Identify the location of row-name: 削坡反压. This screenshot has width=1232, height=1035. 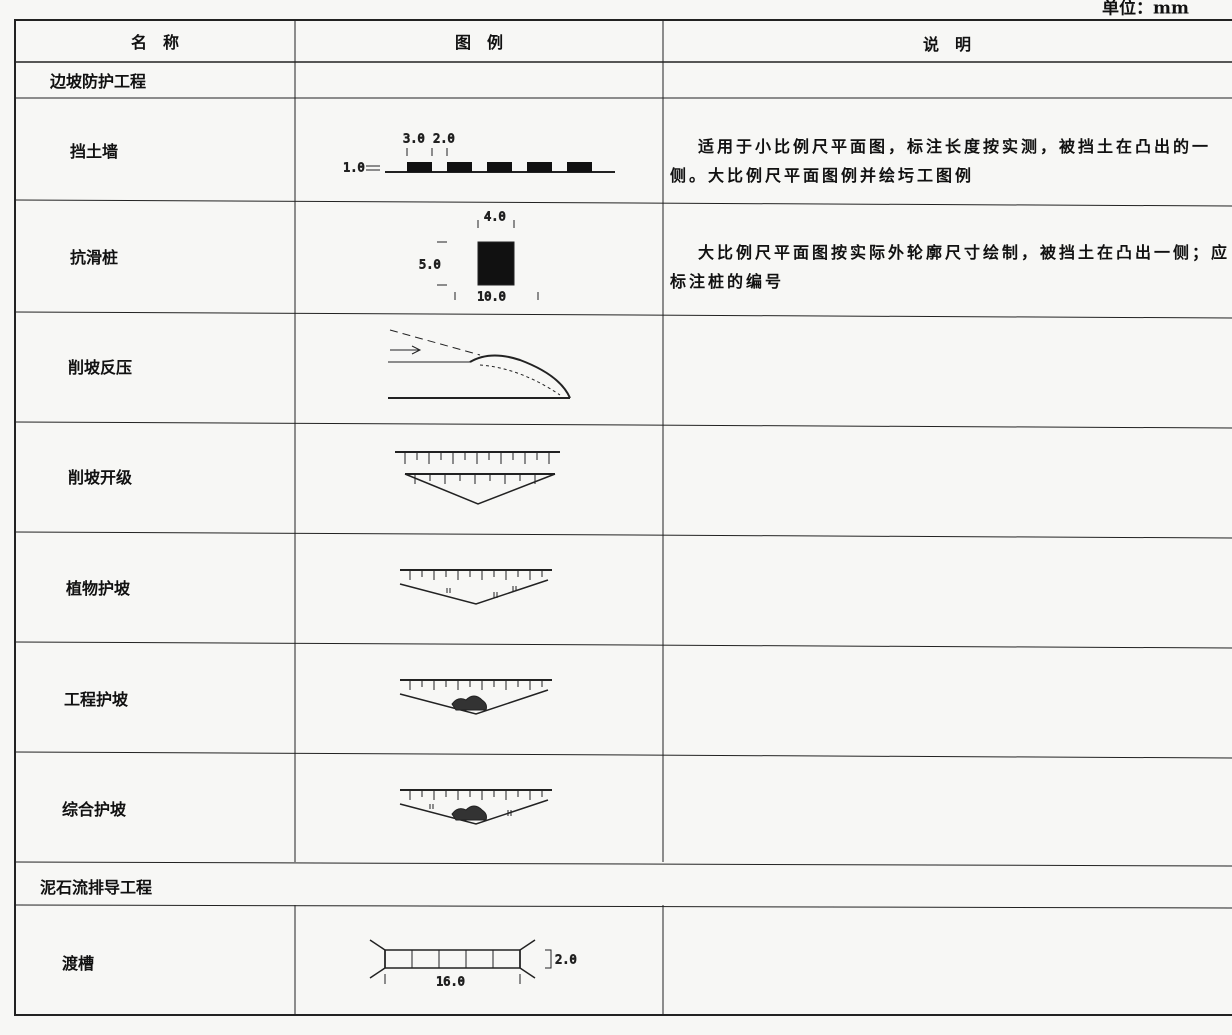
(100, 367).